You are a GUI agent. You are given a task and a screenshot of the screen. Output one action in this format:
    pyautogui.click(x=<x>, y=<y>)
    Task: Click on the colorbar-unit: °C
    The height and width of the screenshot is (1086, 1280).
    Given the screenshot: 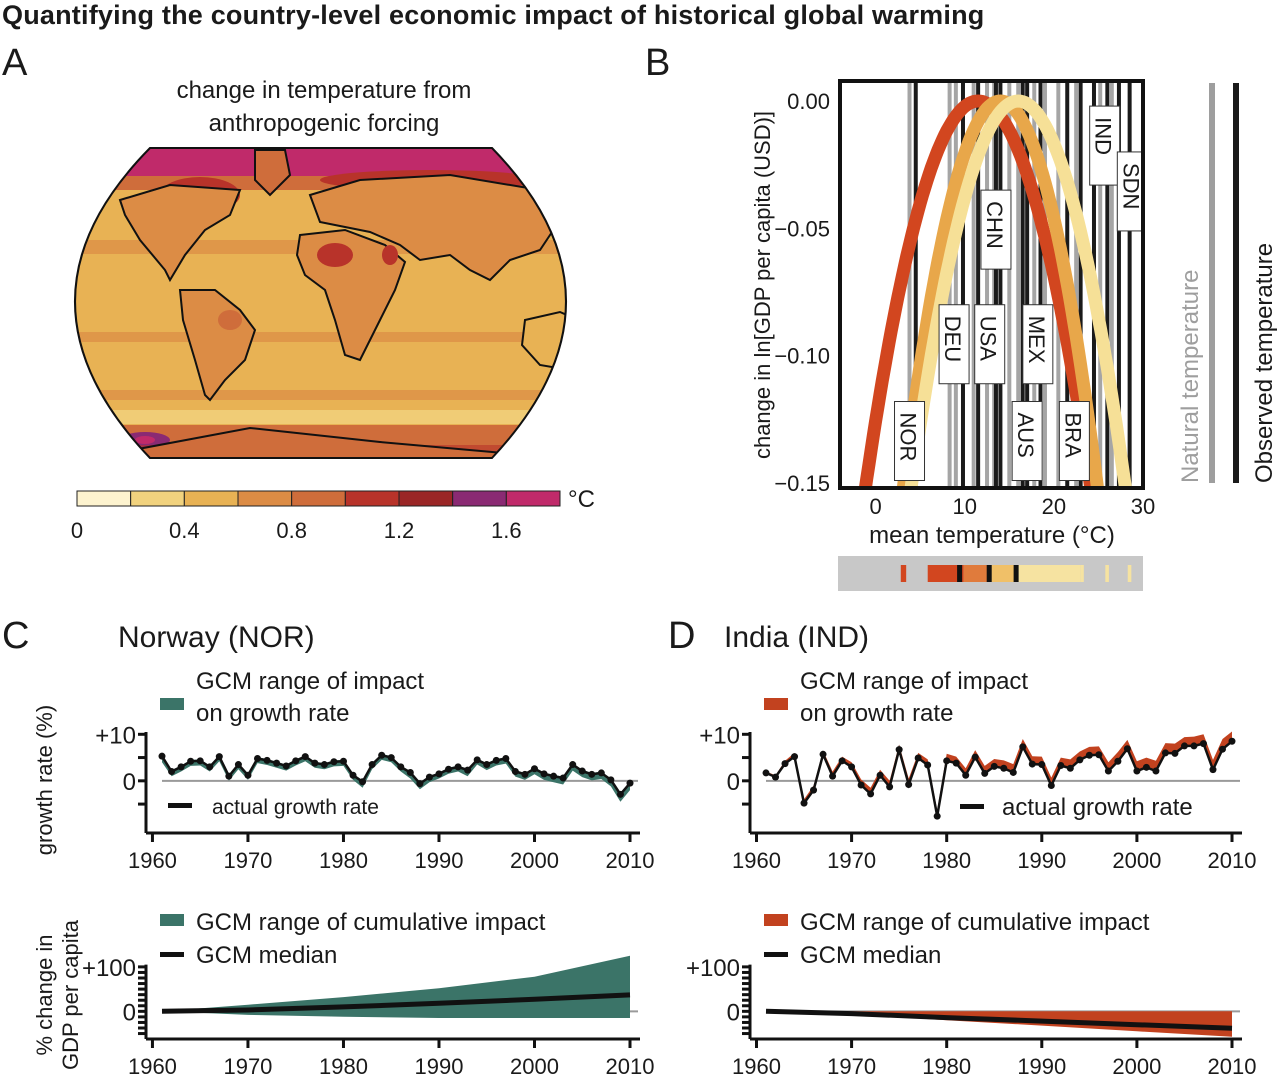 What is the action you would take?
    pyautogui.click(x=581, y=499)
    